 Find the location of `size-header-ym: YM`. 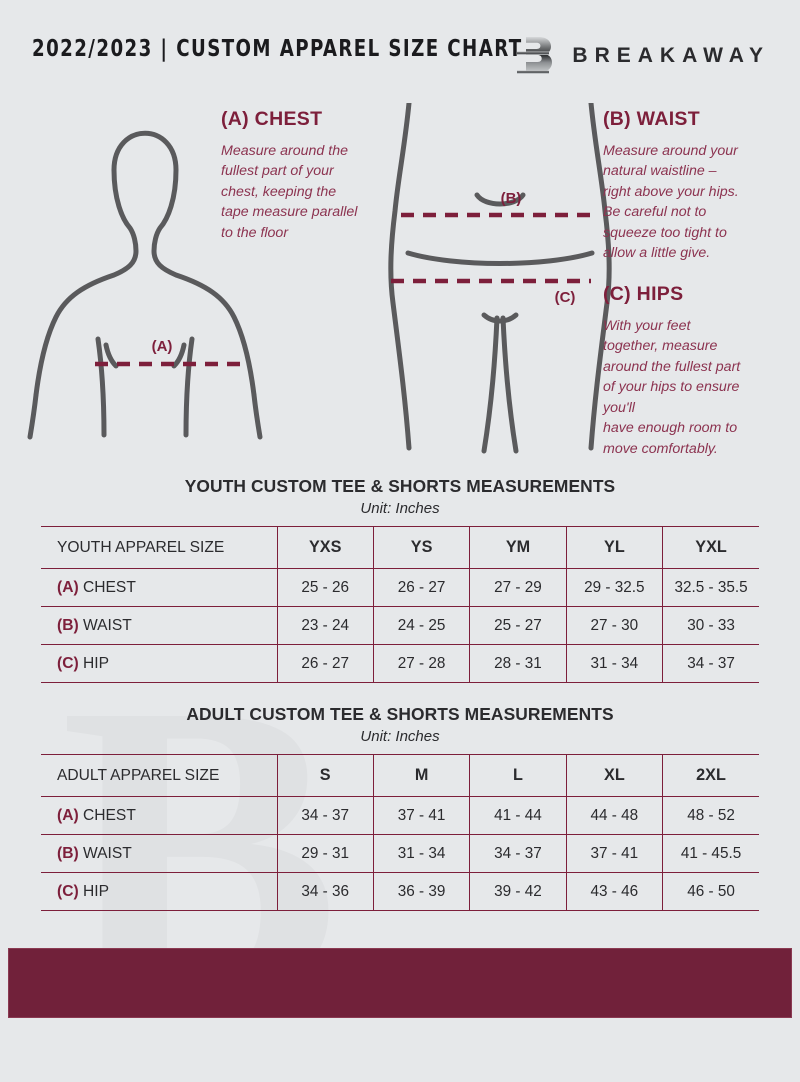

size-header-ym: YM is located at coordinates (518, 547).